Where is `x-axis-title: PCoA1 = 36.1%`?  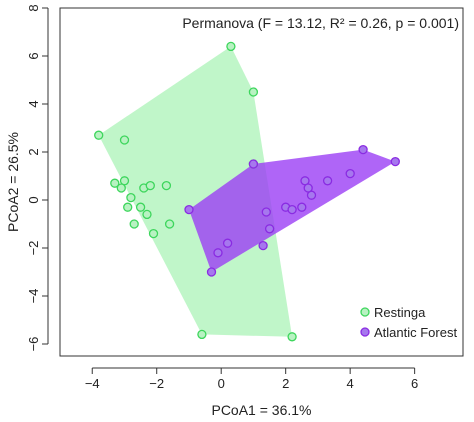 x-axis-title: PCoA1 = 36.1% is located at coordinates (261, 410).